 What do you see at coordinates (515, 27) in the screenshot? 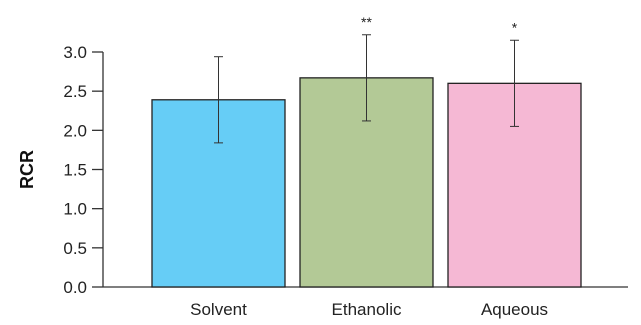
I see `significance-mark: *` at bounding box center [515, 27].